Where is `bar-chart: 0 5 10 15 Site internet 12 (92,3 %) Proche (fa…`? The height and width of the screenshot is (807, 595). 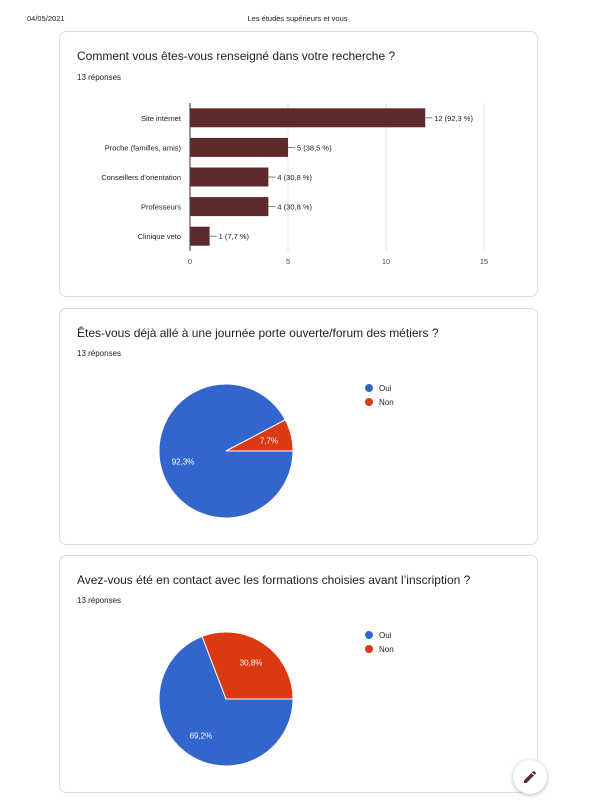
bar-chart: 0 5 10 15 Site internet 12 (92,3 %) Proche (fa… is located at coordinates (294, 184).